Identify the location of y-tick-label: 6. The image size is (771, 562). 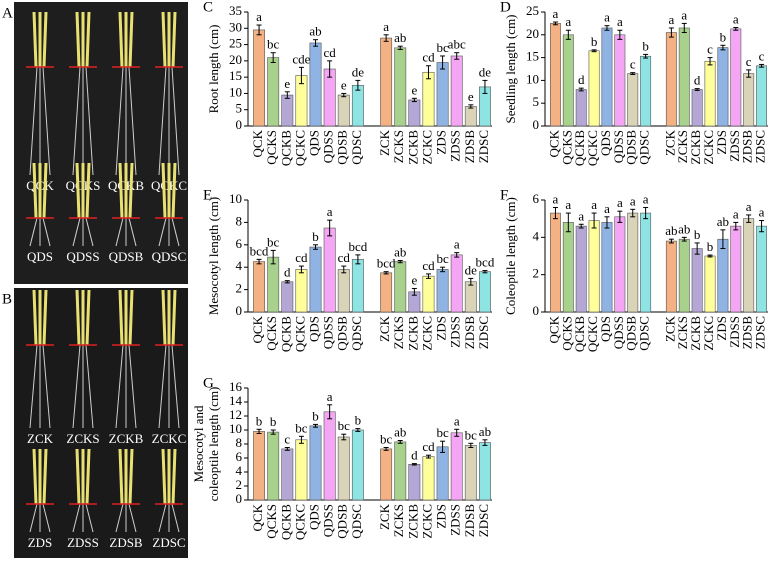
(536, 198).